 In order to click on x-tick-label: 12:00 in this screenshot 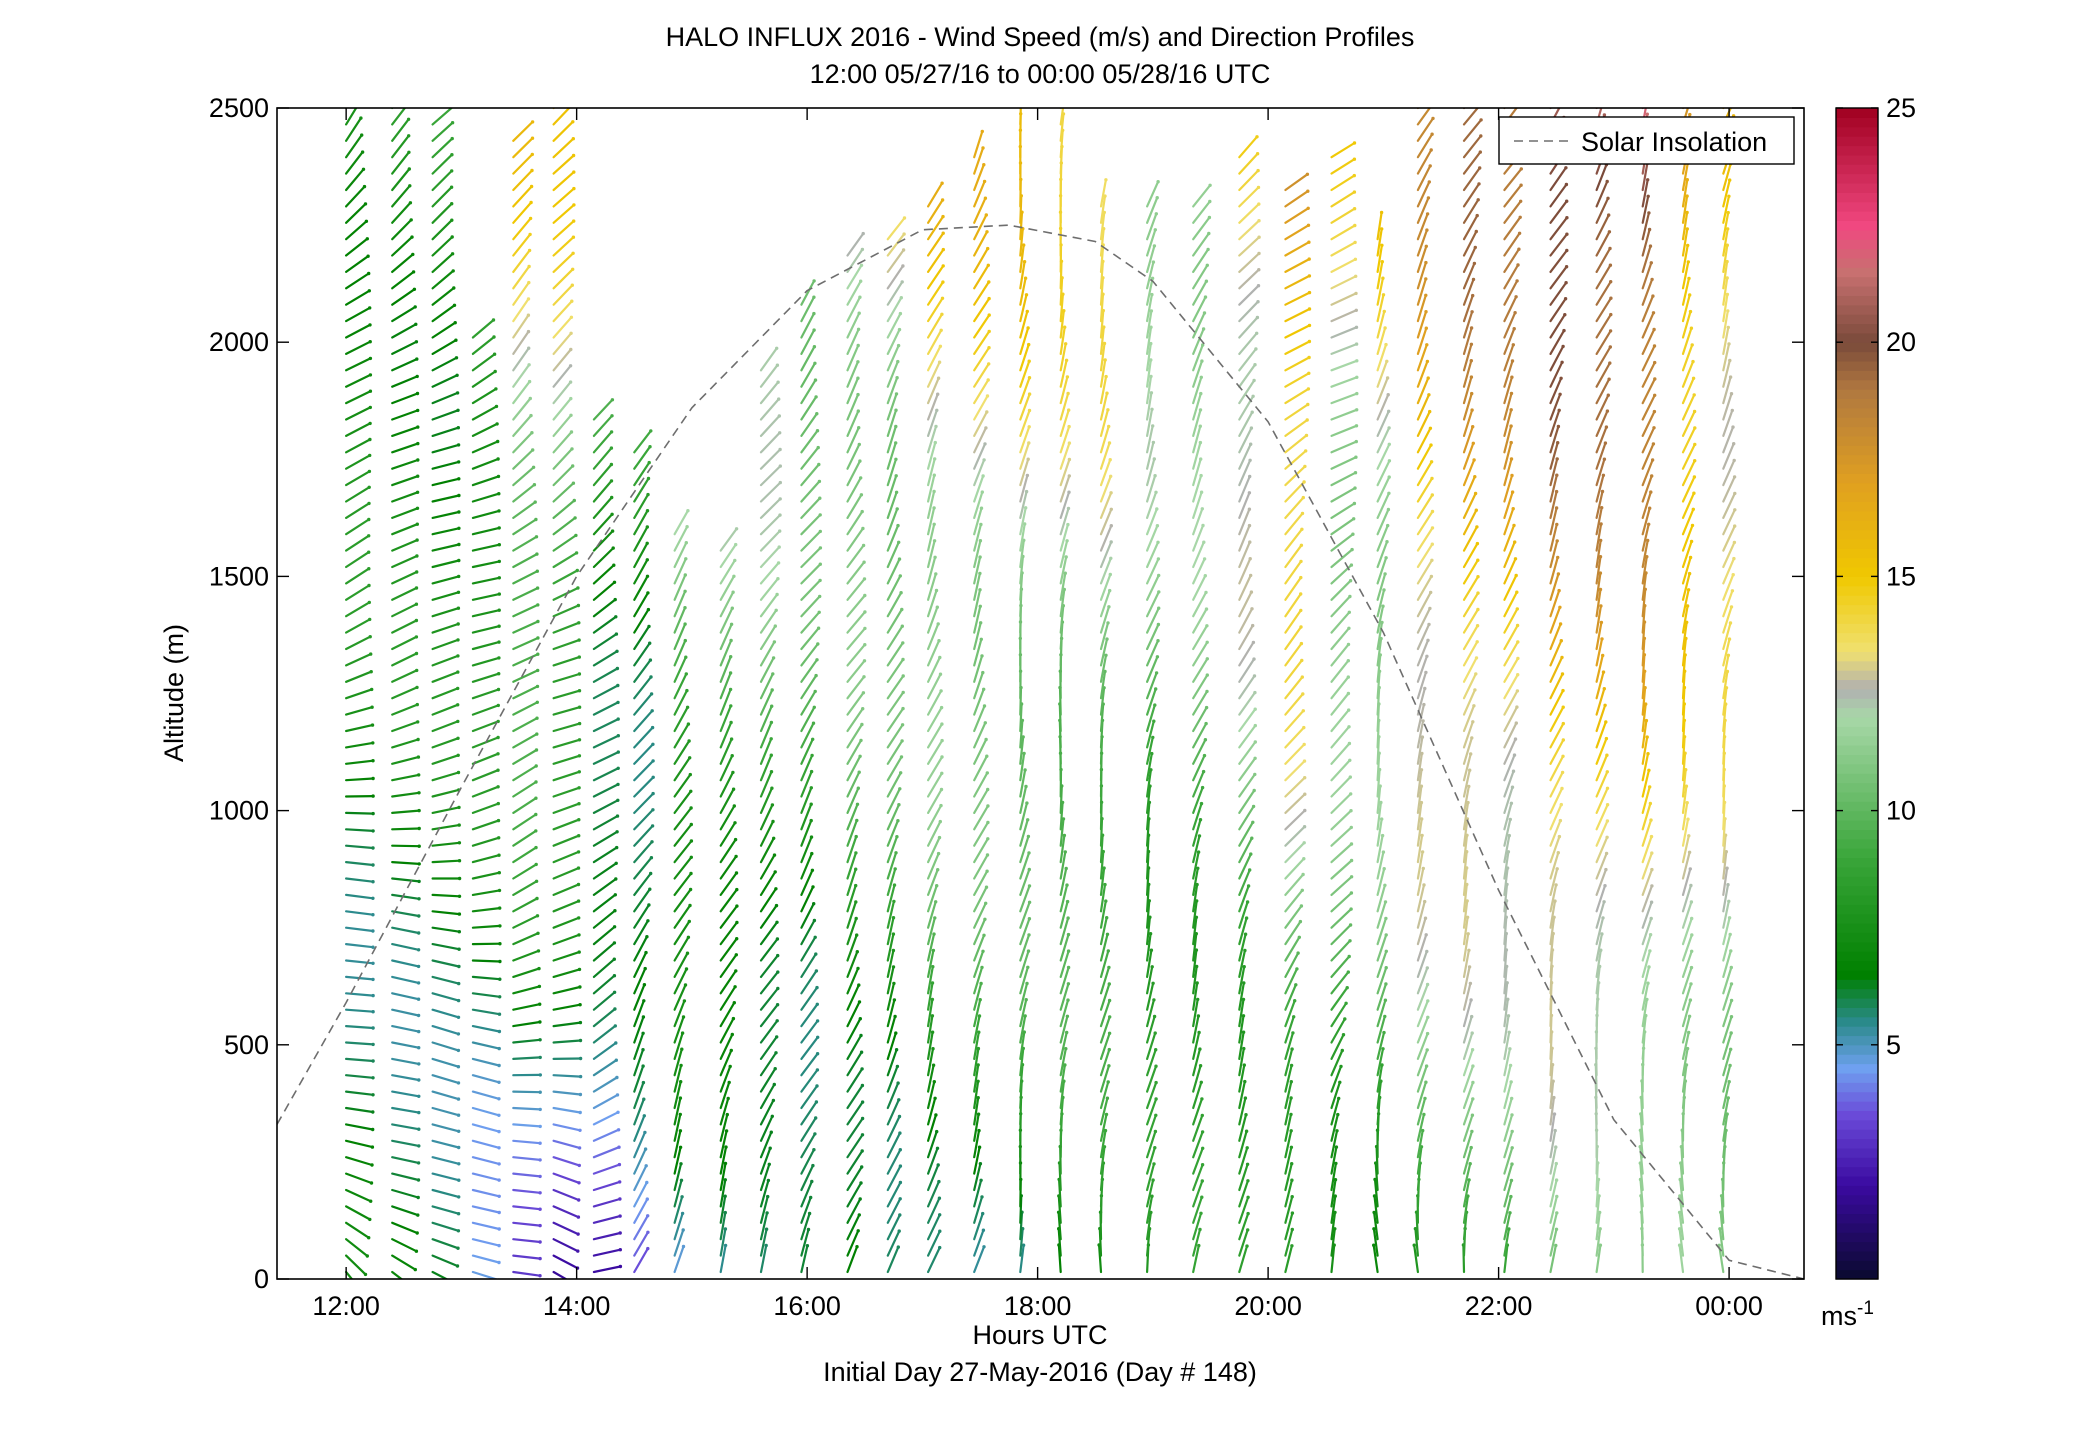, I will do `click(346, 1306)`.